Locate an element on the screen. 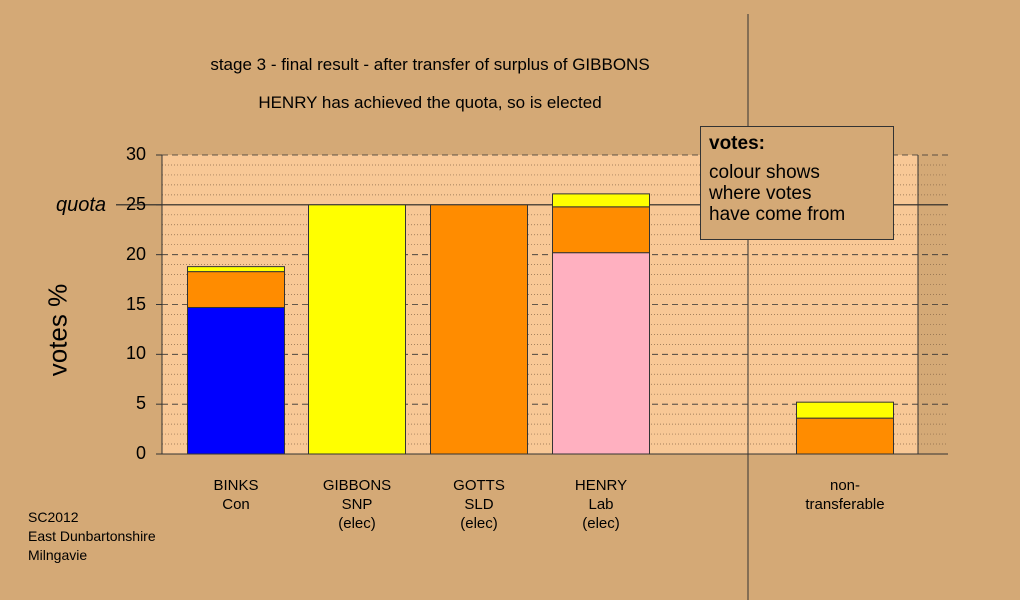 Image resolution: width=1020 pixels, height=600 pixels. y-tick-label: 10 is located at coordinates (135, 353).